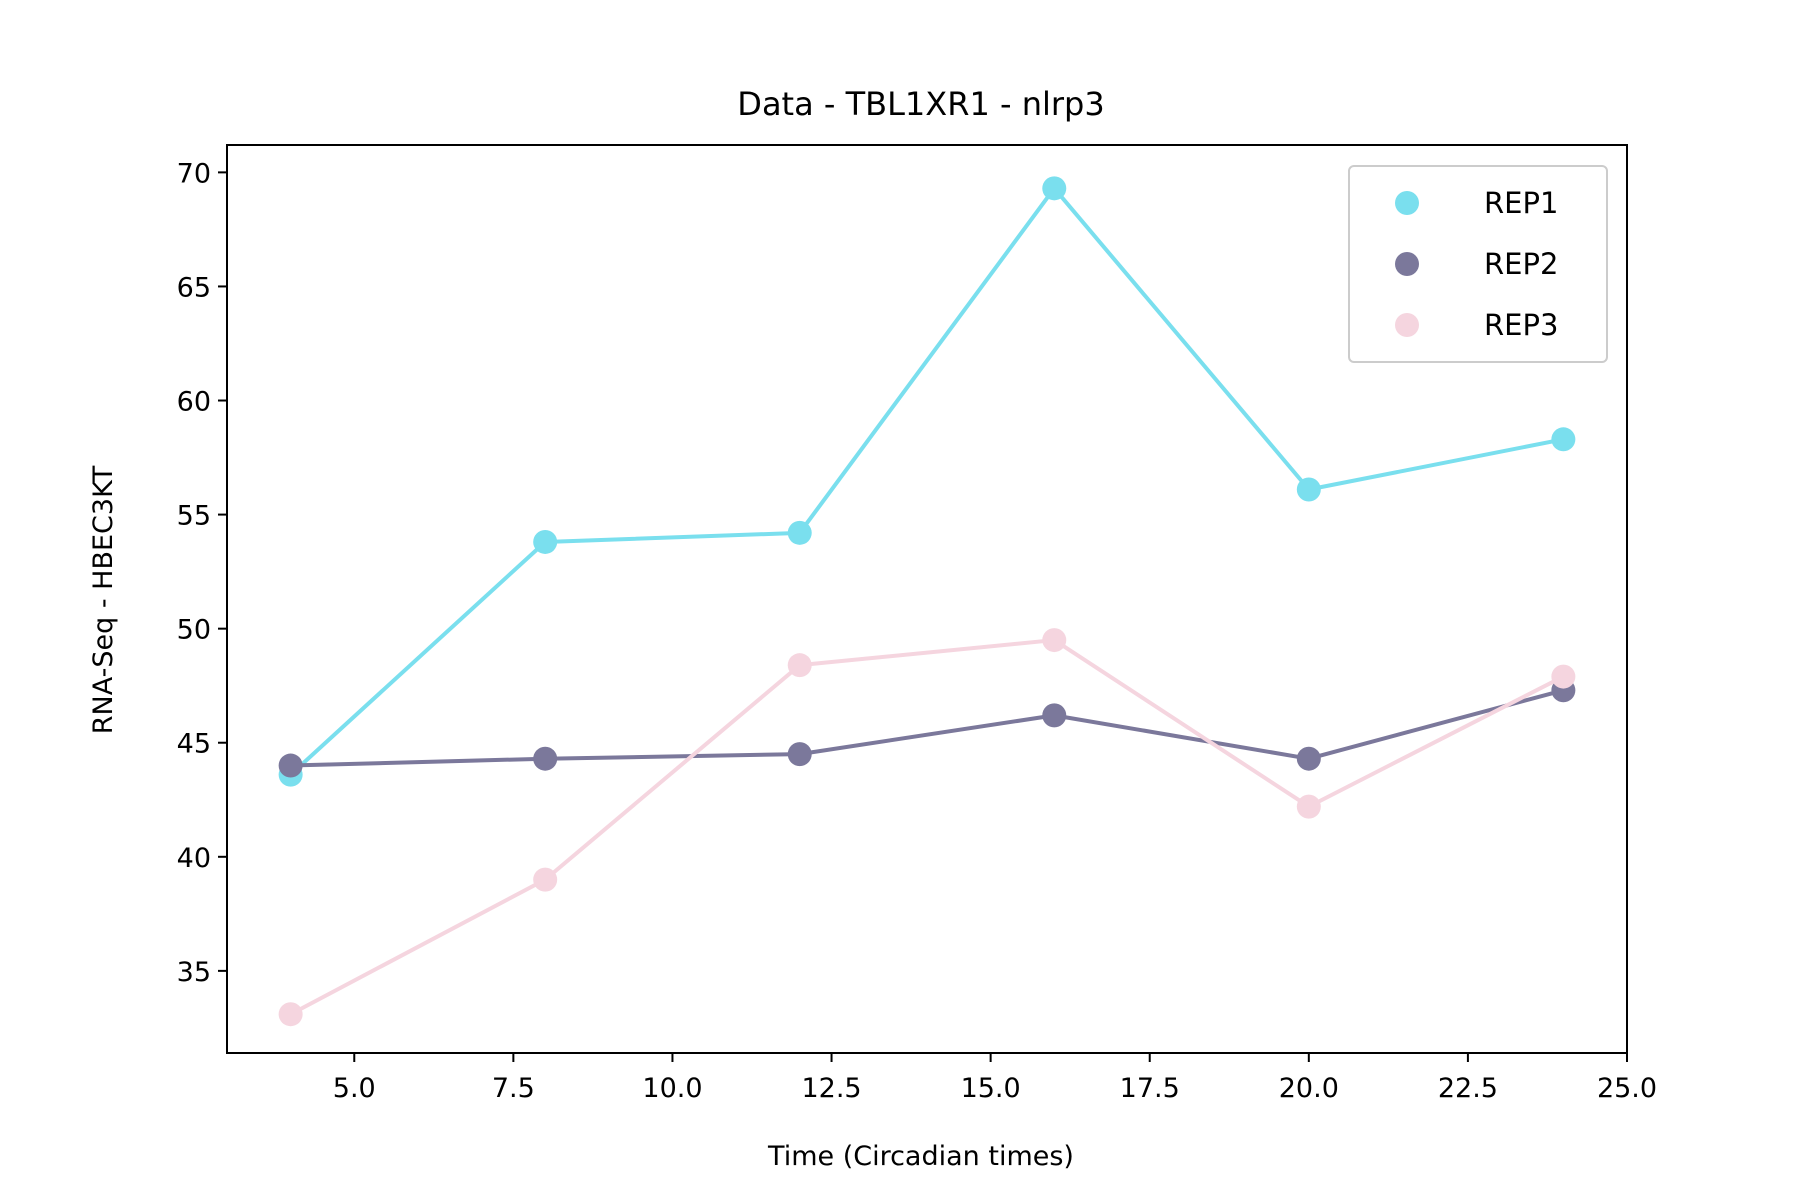 This screenshot has width=1800, height=1200. Describe the element at coordinates (194, 402) in the screenshot. I see `y-tick-label: 60` at that location.